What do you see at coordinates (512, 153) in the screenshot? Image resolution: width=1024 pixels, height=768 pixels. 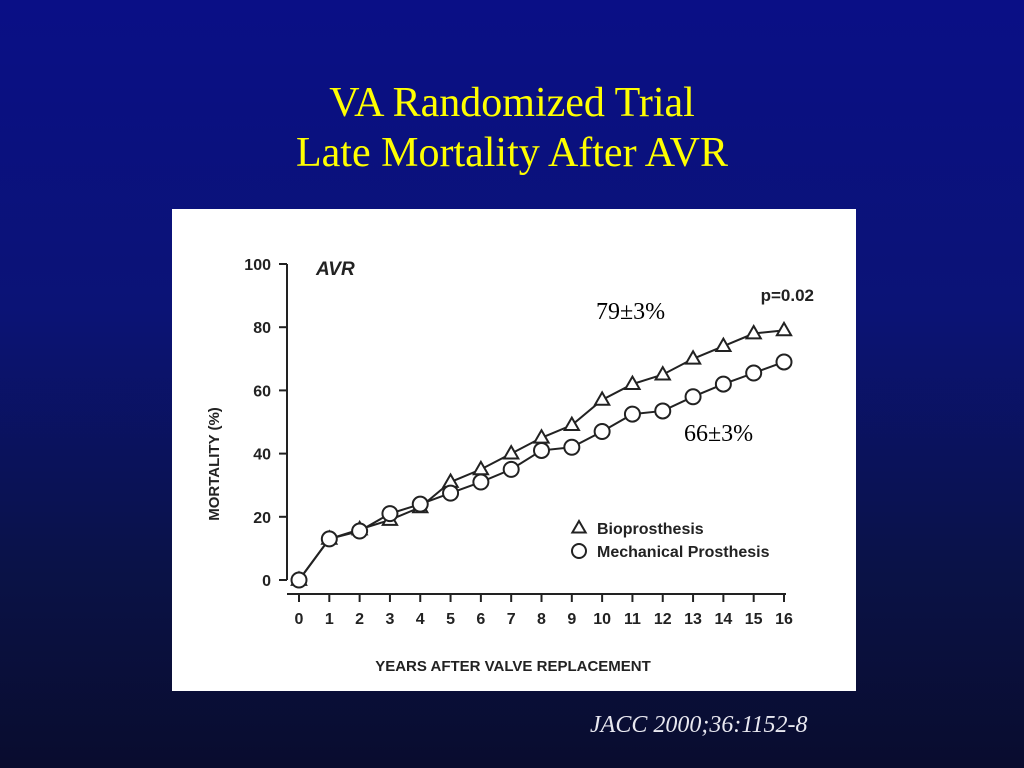 I see `title-line-2: Late Mortality After AVR` at bounding box center [512, 153].